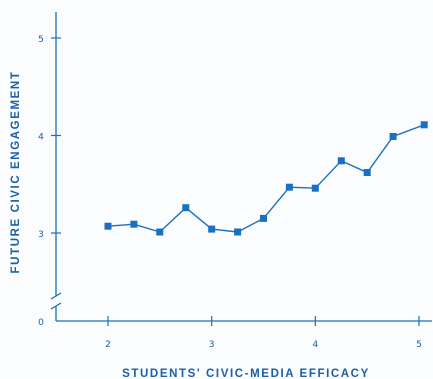 Image resolution: width=433 pixels, height=379 pixels. Describe the element at coordinates (108, 345) in the screenshot. I see `x-tick-label: 2` at that location.